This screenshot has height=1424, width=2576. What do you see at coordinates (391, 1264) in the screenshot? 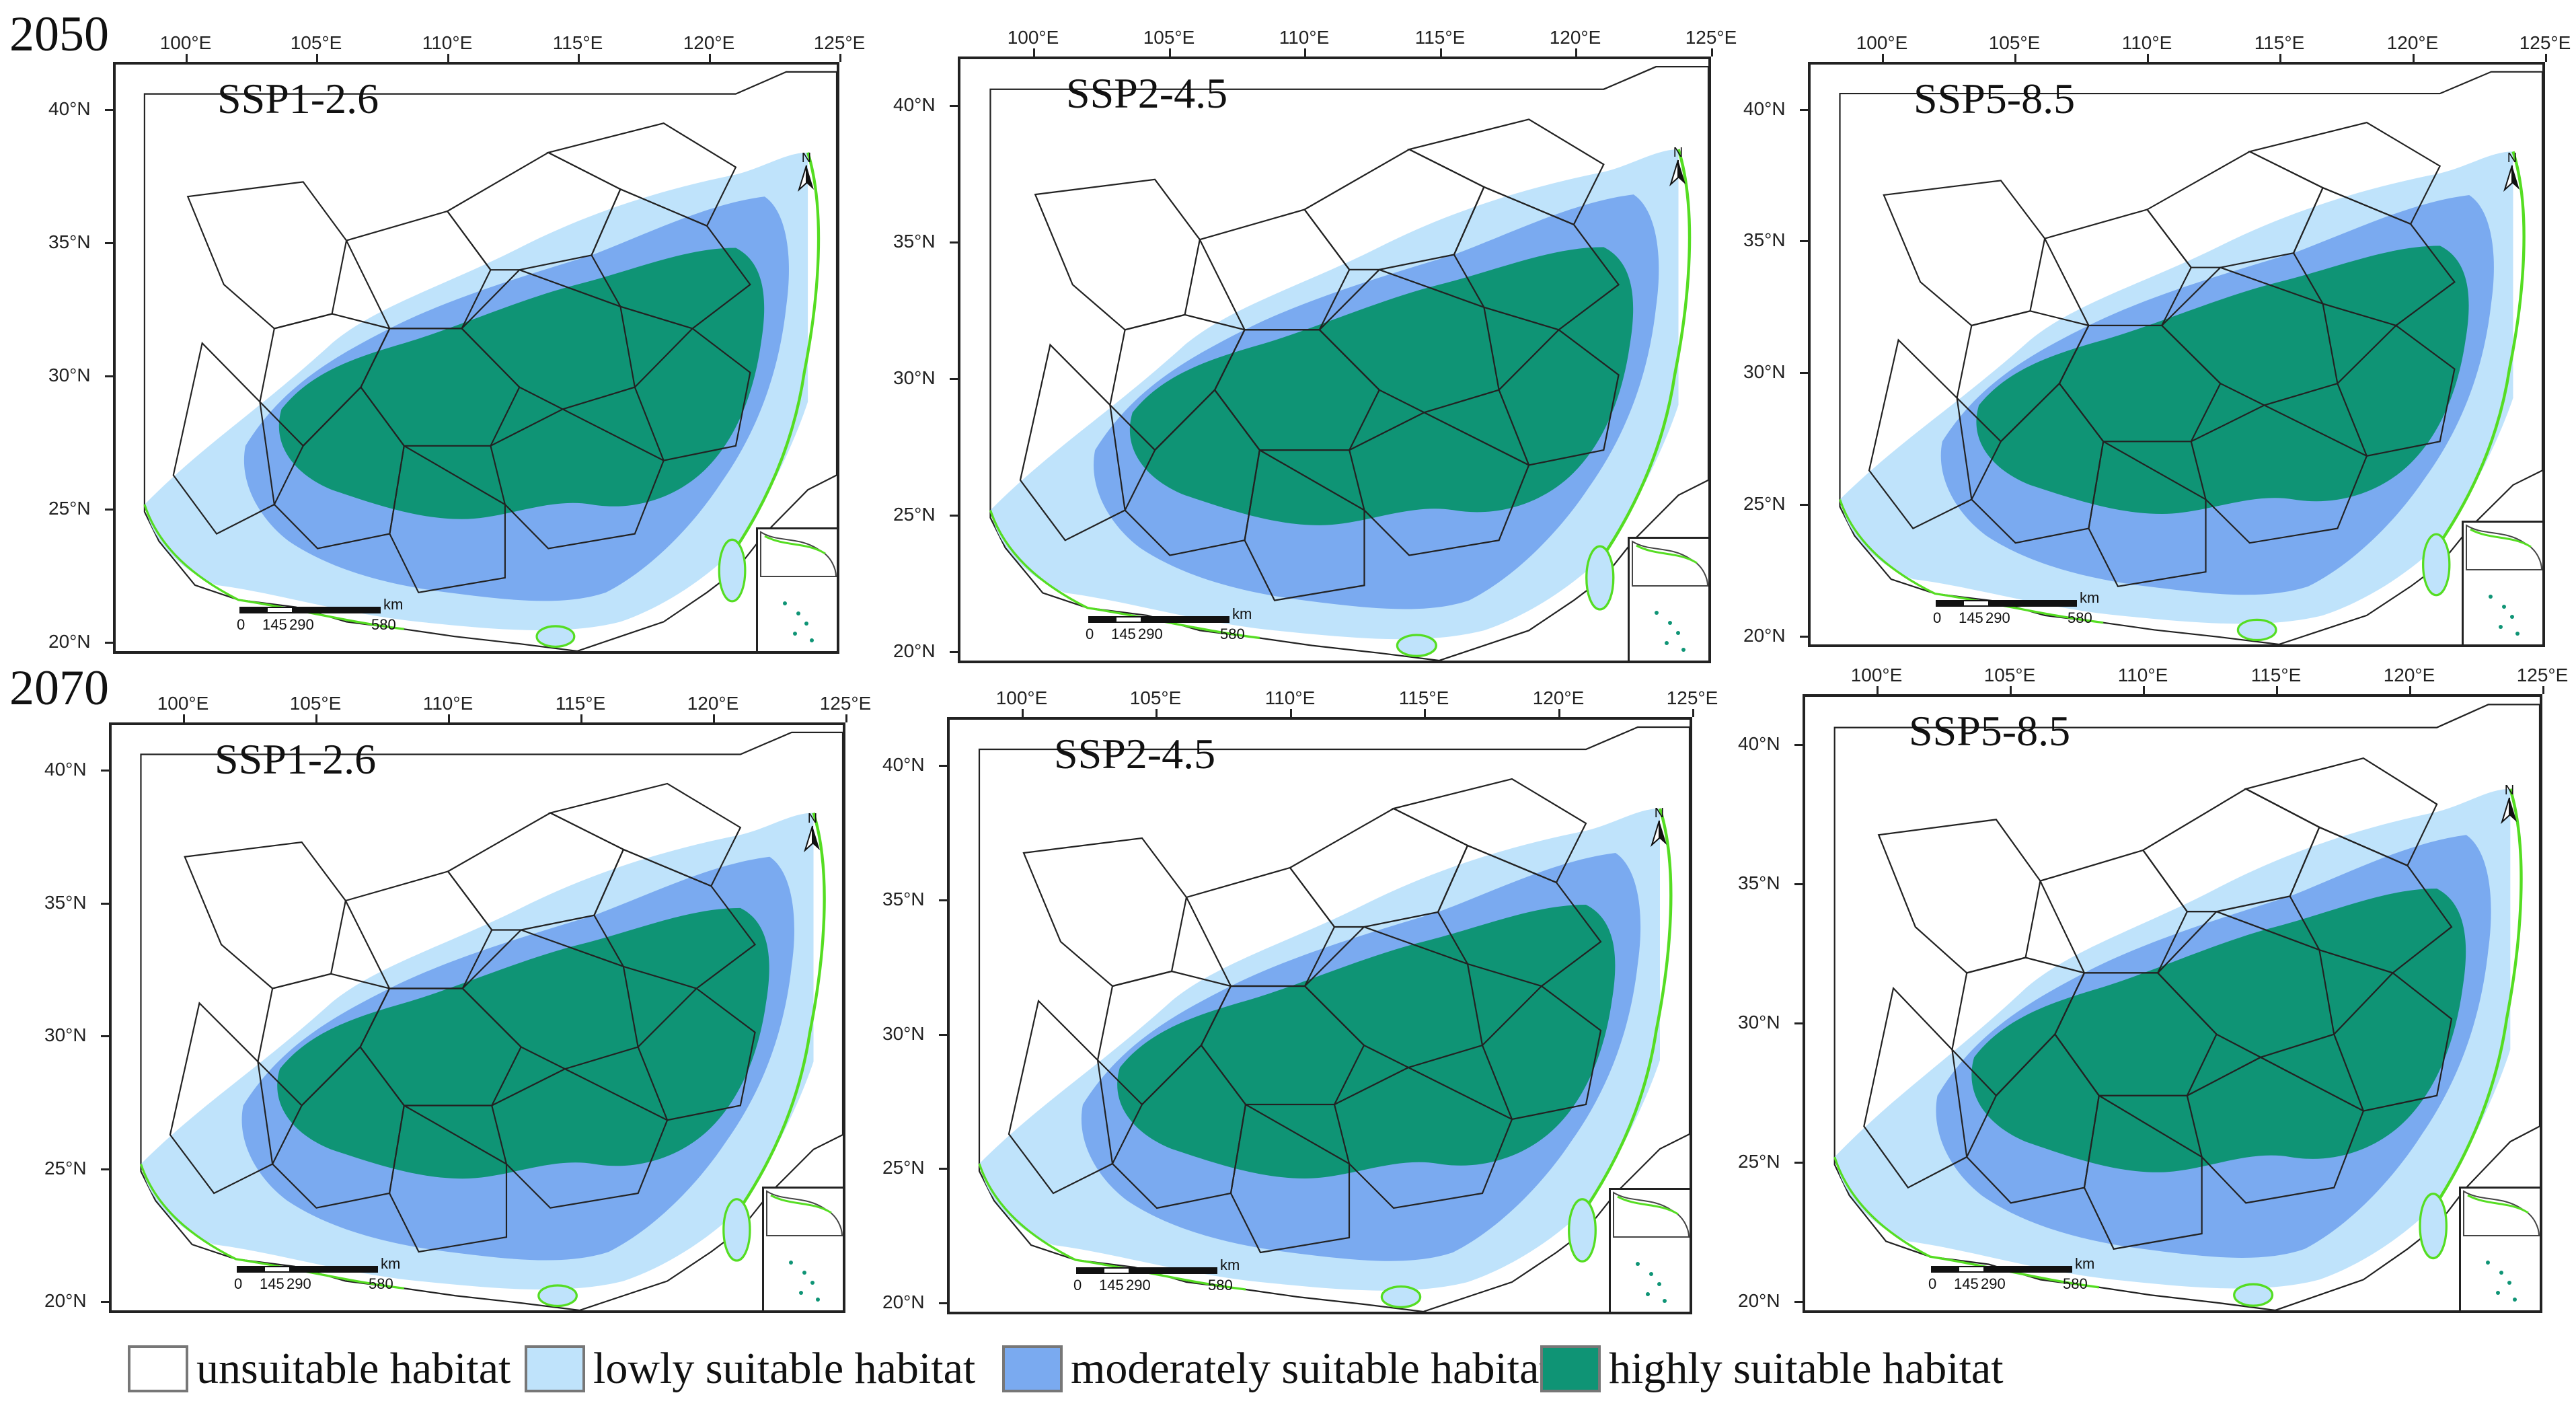
I see `scale-unit-label: km` at bounding box center [391, 1264].